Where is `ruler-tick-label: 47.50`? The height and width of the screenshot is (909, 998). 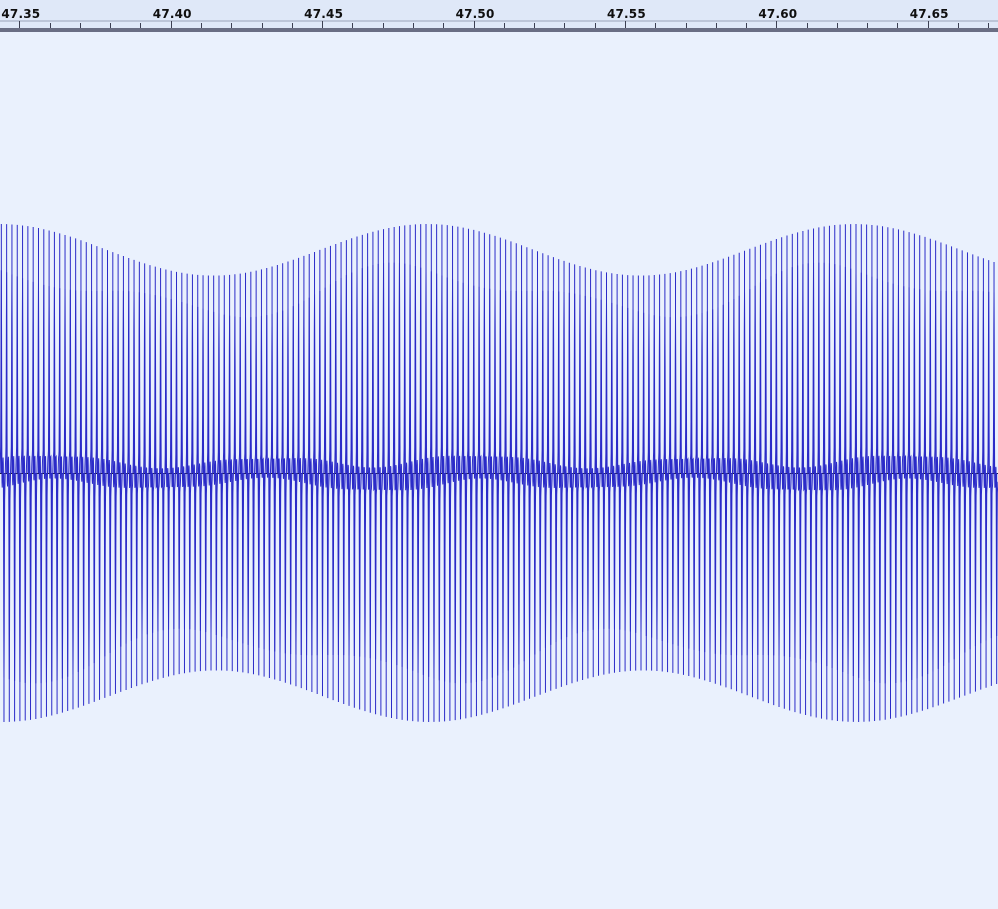
ruler-tick-label: 47.50 is located at coordinates (475, 14).